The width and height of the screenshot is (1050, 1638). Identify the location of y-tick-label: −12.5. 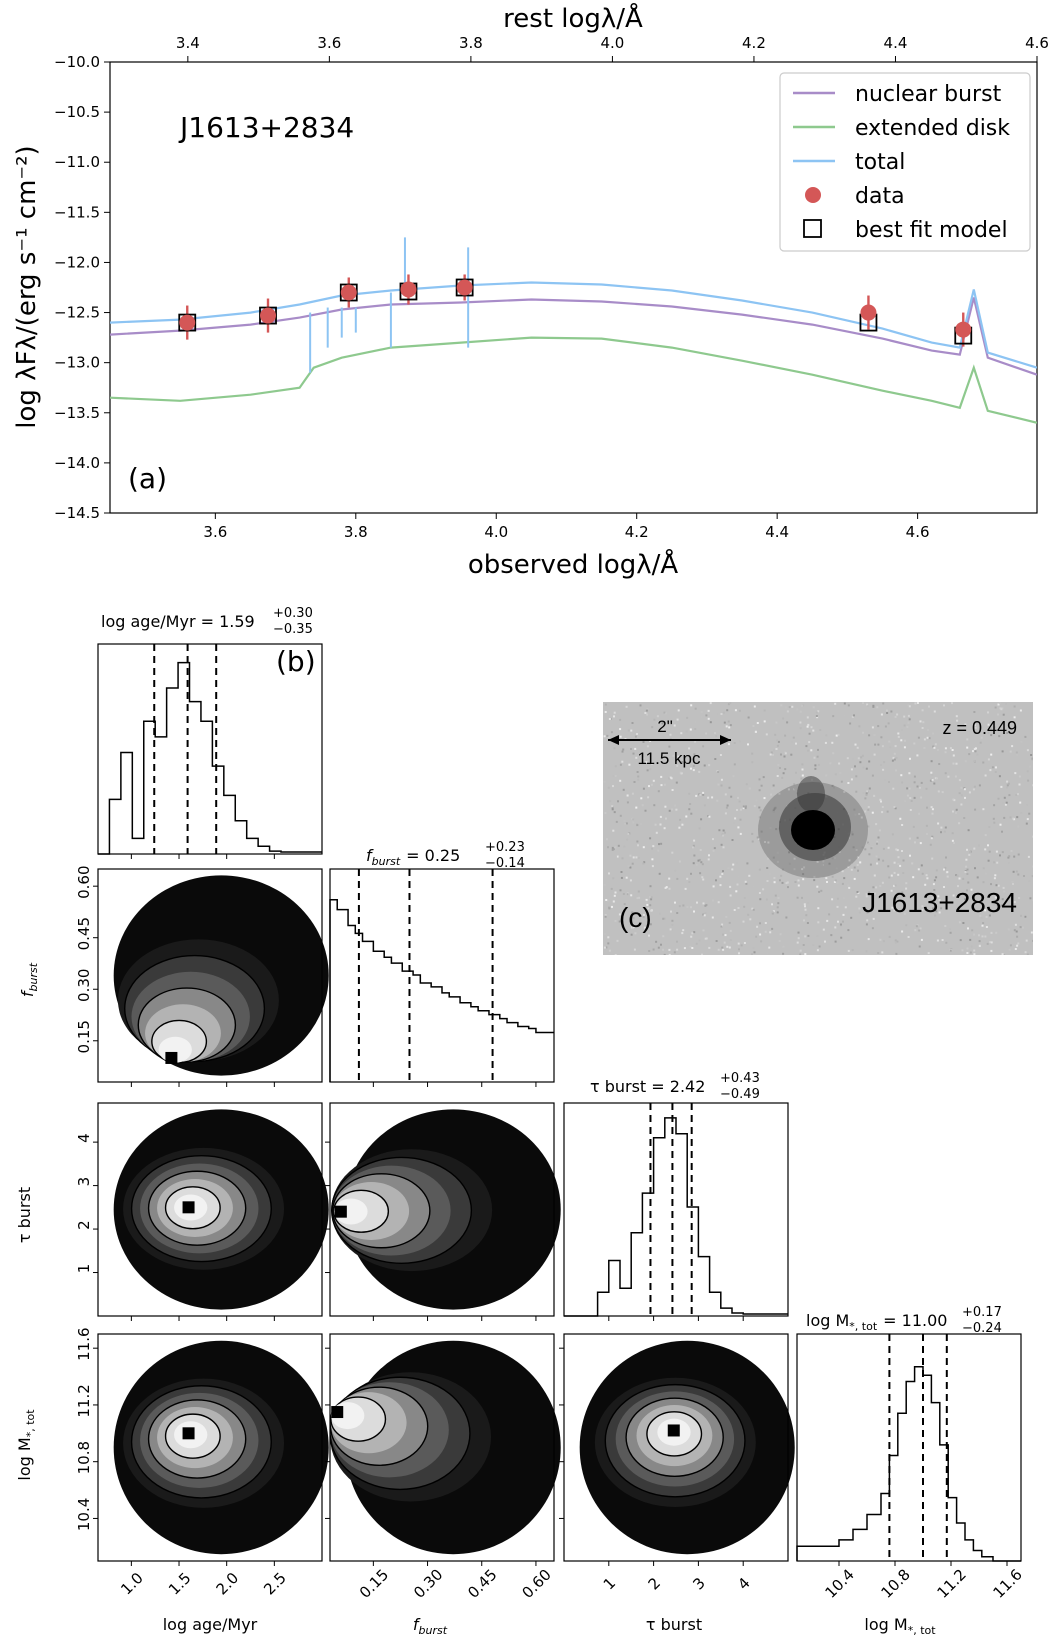
(77, 313).